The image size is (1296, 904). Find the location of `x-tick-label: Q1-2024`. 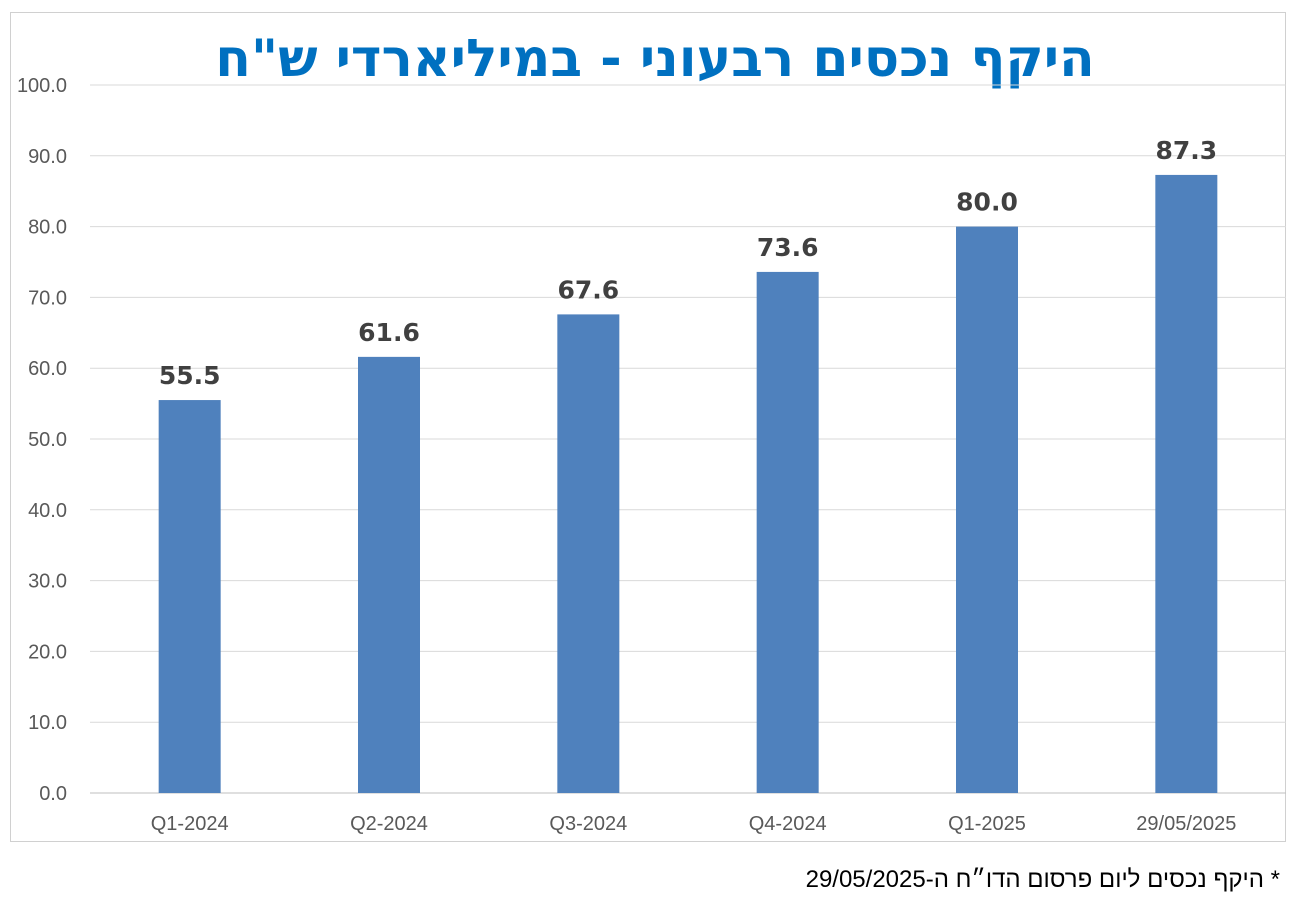

x-tick-label: Q1-2024 is located at coordinates (190, 824).